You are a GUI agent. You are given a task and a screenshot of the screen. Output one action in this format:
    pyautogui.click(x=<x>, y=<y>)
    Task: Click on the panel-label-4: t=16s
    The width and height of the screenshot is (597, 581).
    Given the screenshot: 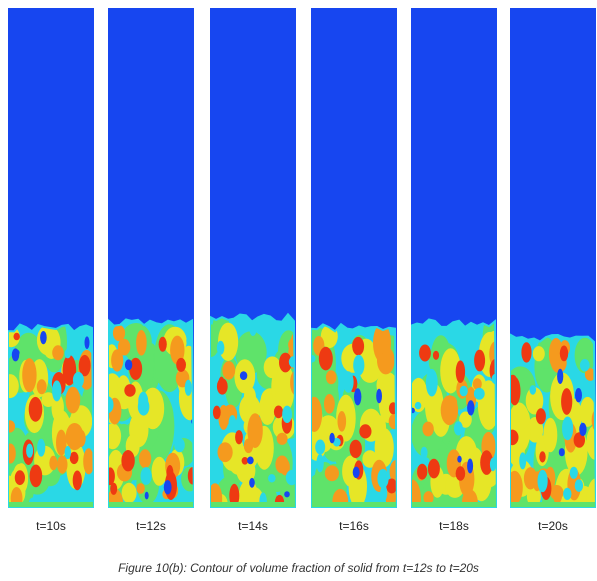 What is the action you would take?
    pyautogui.click(x=354, y=526)
    